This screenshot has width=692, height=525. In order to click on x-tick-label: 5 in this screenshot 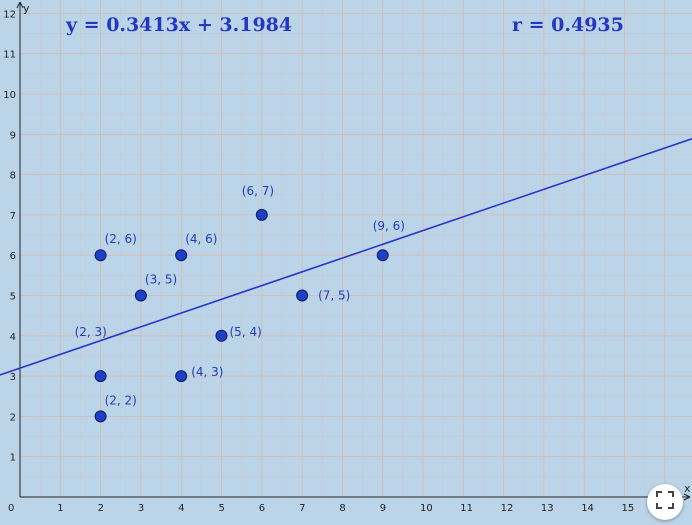, I will do `click(222, 508)`.